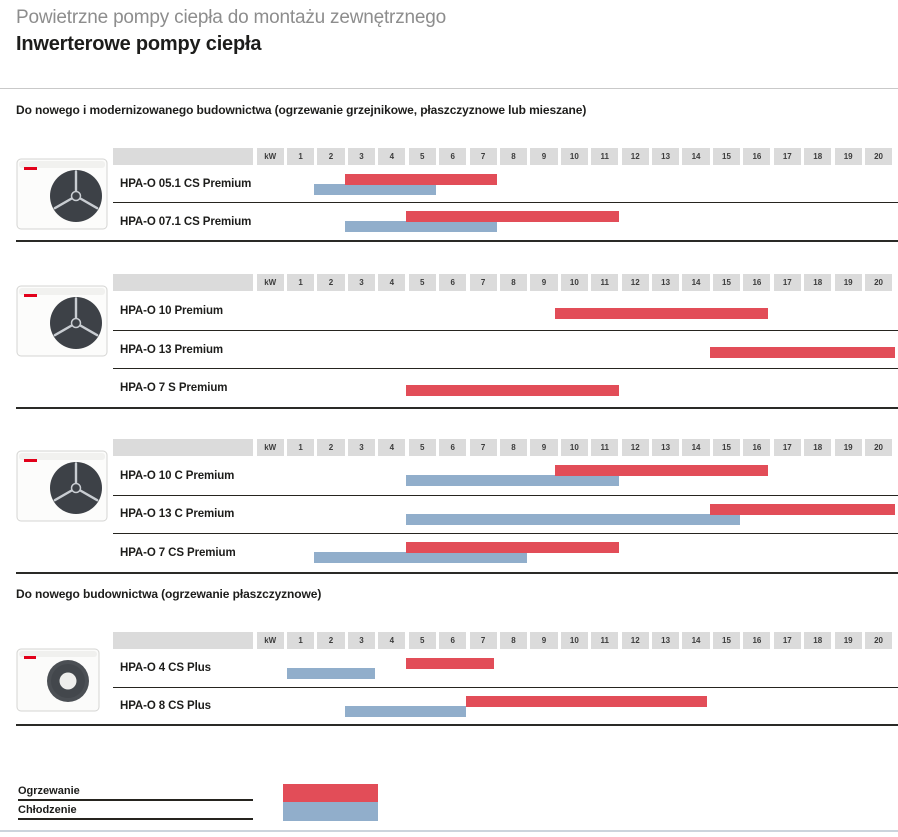  I want to click on product-row: HPA-O 10 C Premium, so click(505, 476).